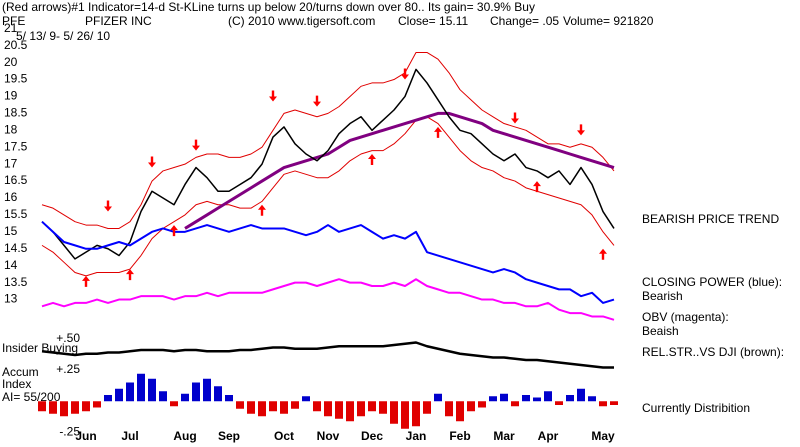  Describe the element at coordinates (710, 219) in the screenshot. I see `annotation: BEARISH PRICE TREND` at that location.